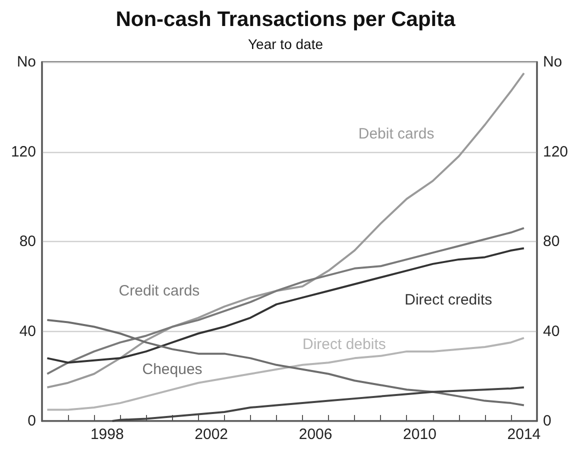  I want to click on x-tick-label: 1998, so click(107, 434).